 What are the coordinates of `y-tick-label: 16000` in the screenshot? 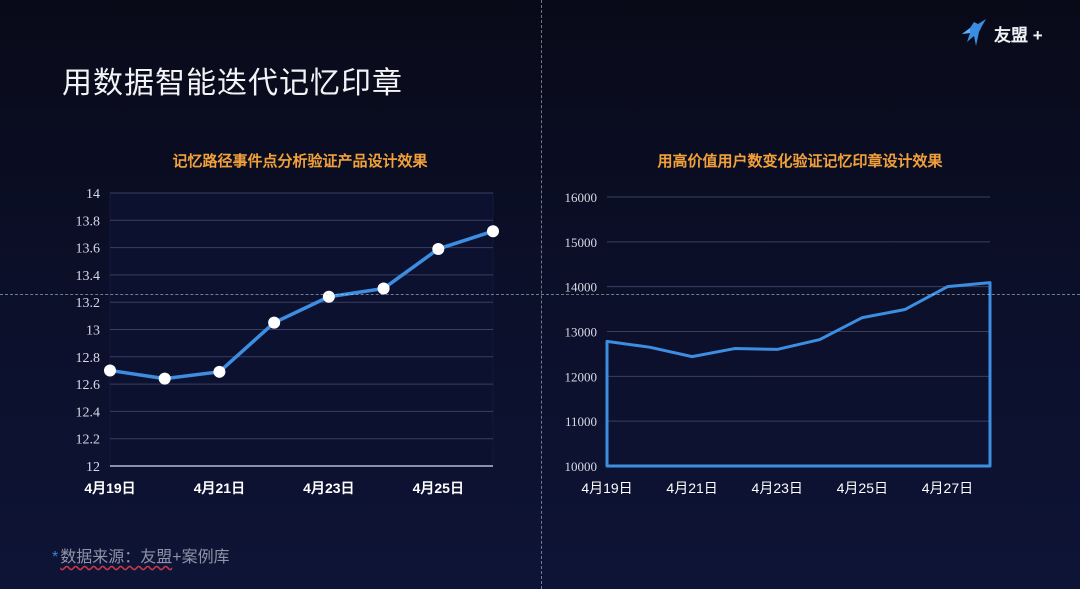 It's located at (581, 197).